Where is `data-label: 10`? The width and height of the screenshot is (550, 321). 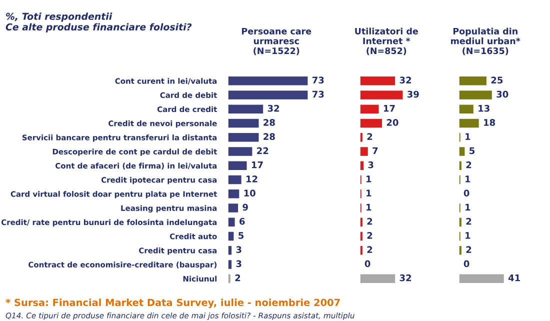 data-label: 10 is located at coordinates (250, 193).